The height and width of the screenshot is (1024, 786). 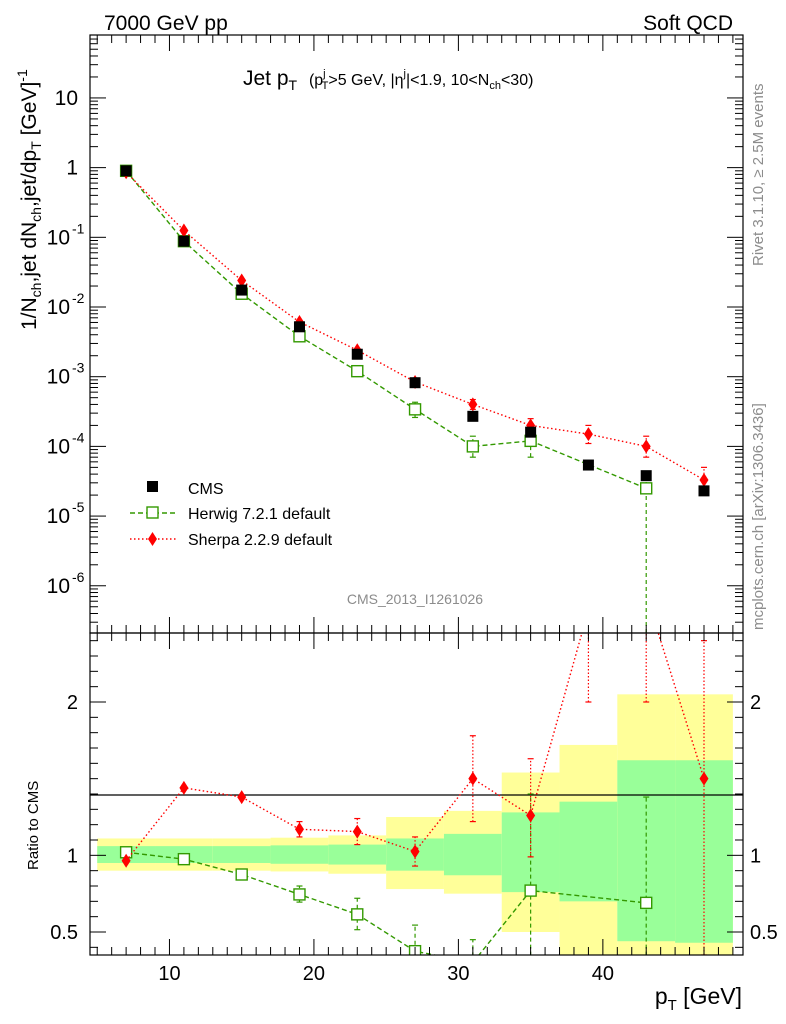 What do you see at coordinates (29, 252) in the screenshot?
I see `ylabel-b: ,jet dN` at bounding box center [29, 252].